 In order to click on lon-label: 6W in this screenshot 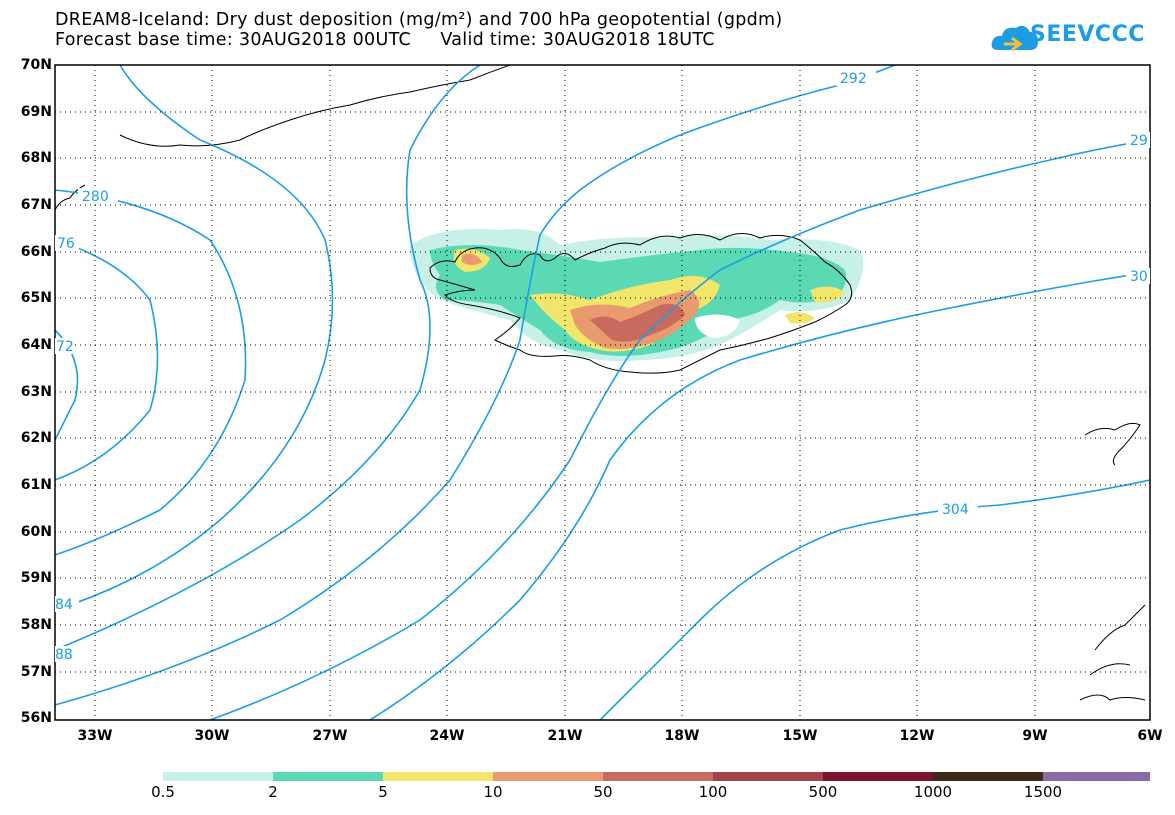, I will do `click(1150, 736)`.